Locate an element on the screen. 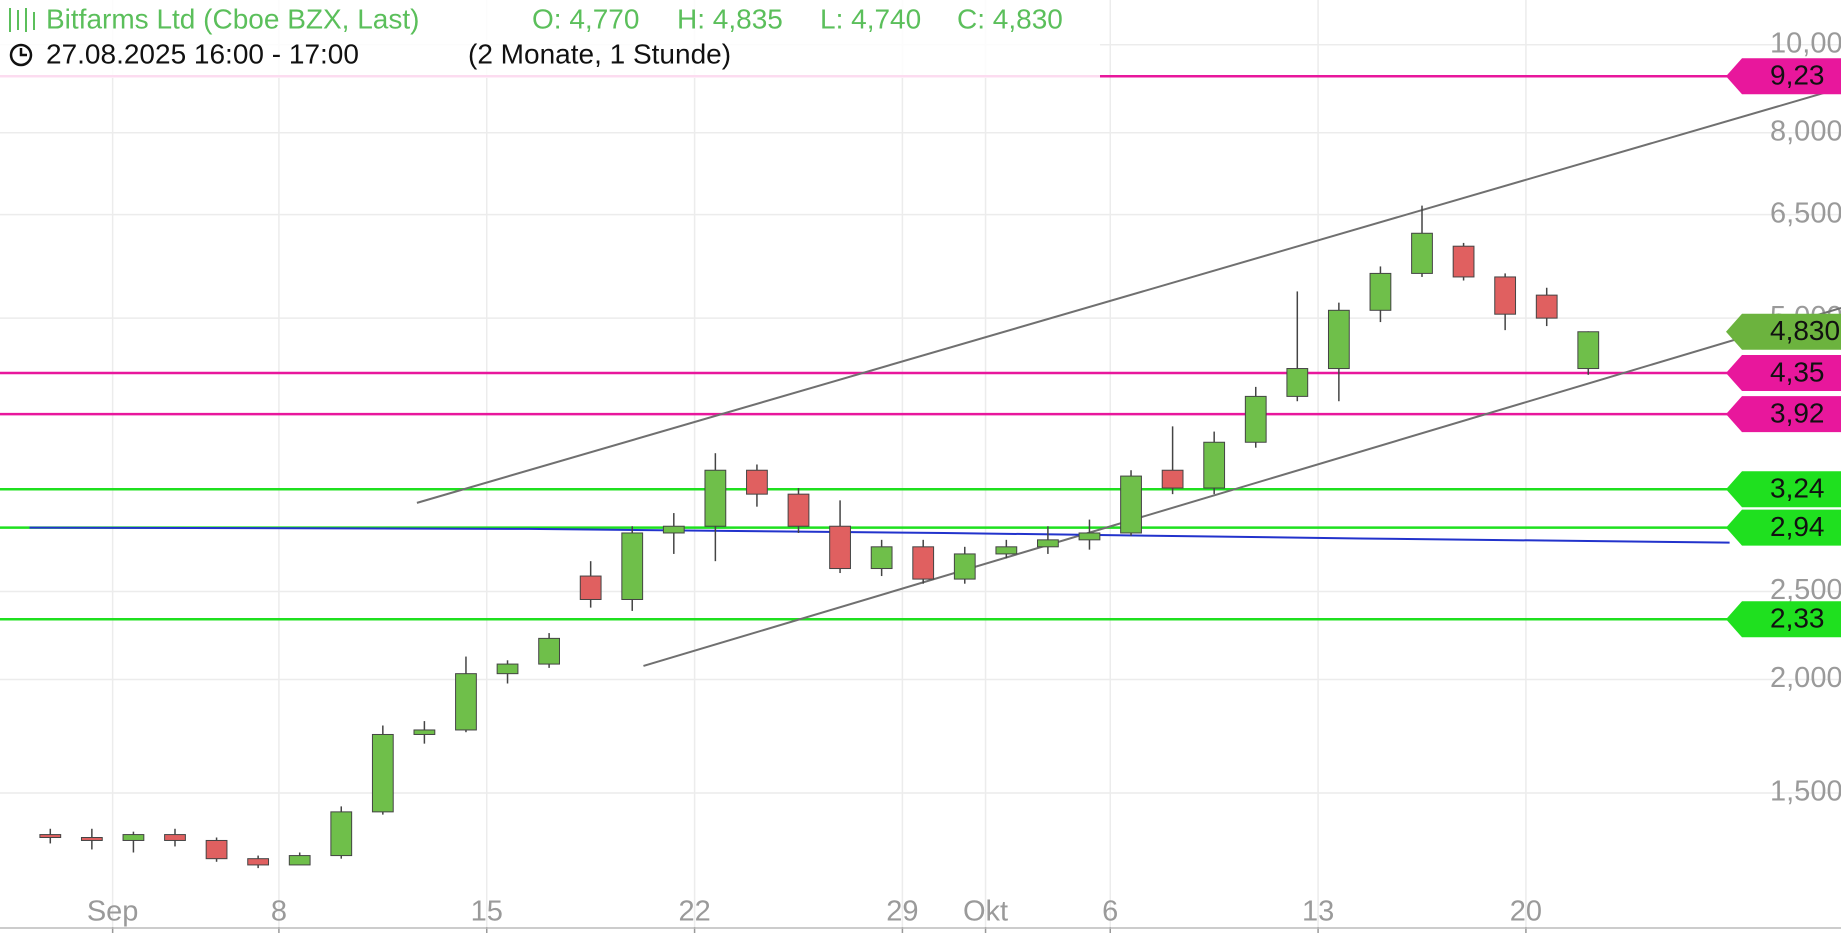  y-tick-label: 2,000 is located at coordinates (1805, 678).